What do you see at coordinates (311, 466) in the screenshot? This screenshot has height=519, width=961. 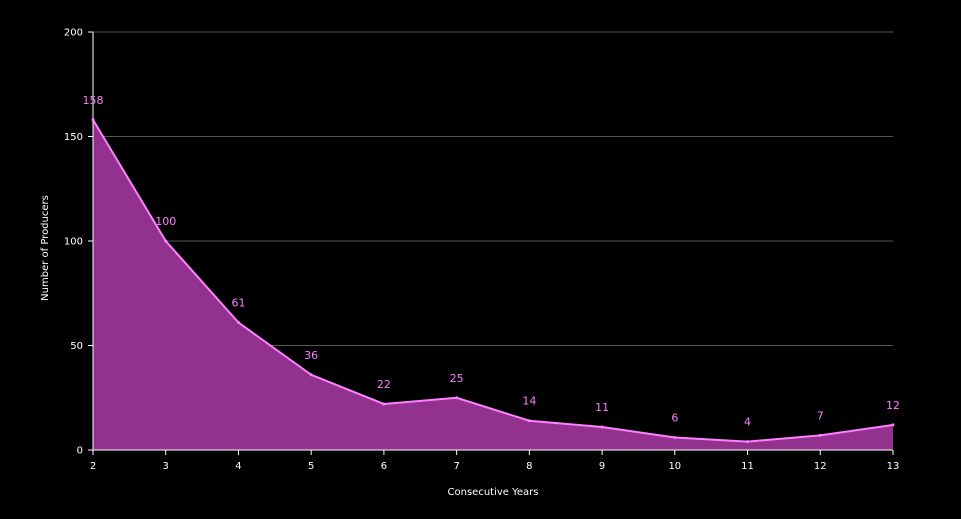 I see `x-tick-label: 5` at bounding box center [311, 466].